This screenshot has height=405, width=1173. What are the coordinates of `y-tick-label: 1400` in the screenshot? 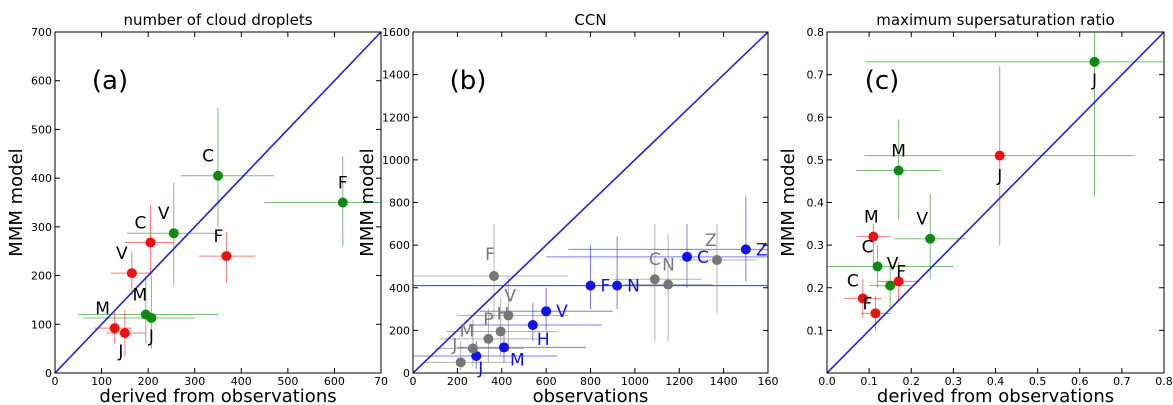 It's located at (396, 75).